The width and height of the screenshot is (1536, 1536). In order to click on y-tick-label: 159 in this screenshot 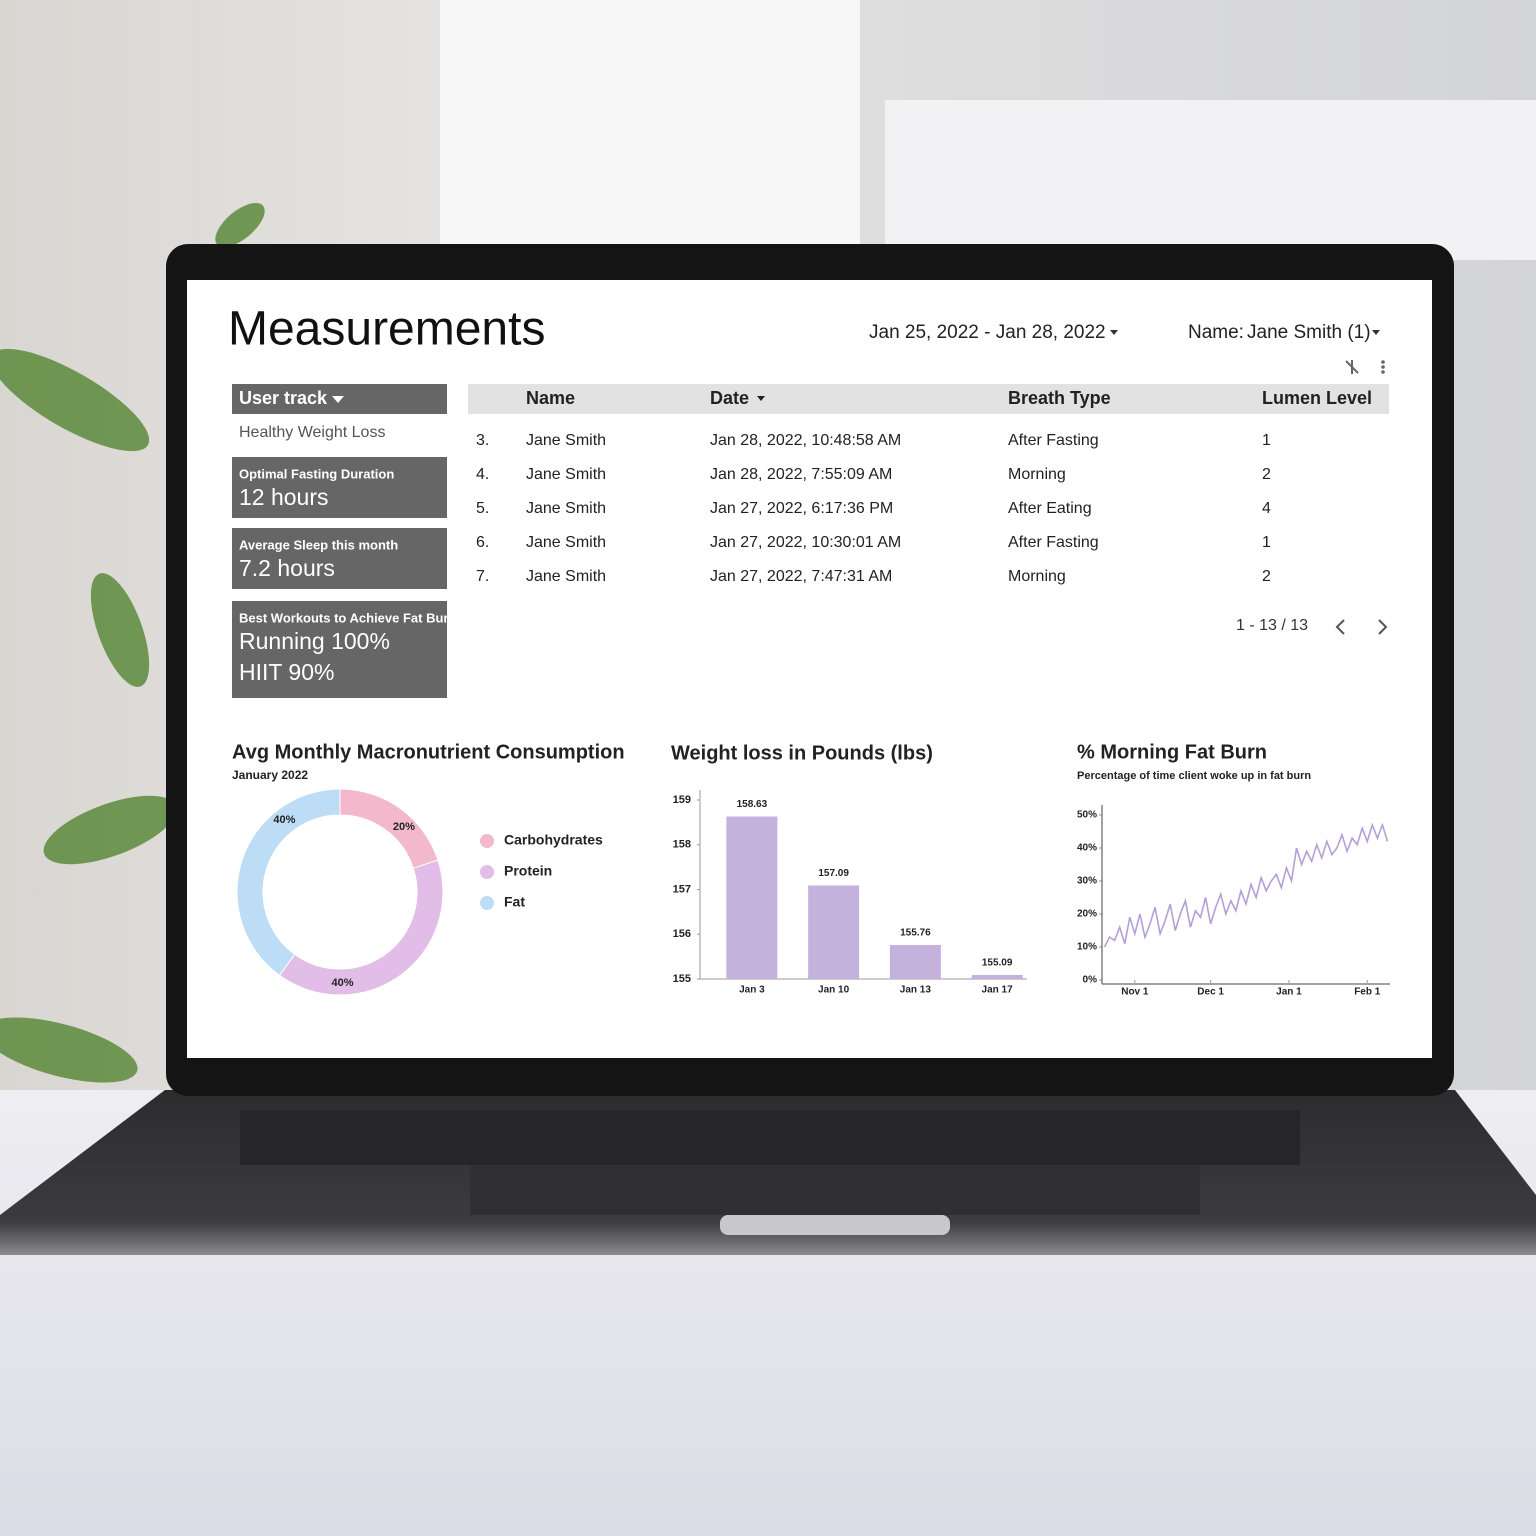, I will do `click(682, 800)`.